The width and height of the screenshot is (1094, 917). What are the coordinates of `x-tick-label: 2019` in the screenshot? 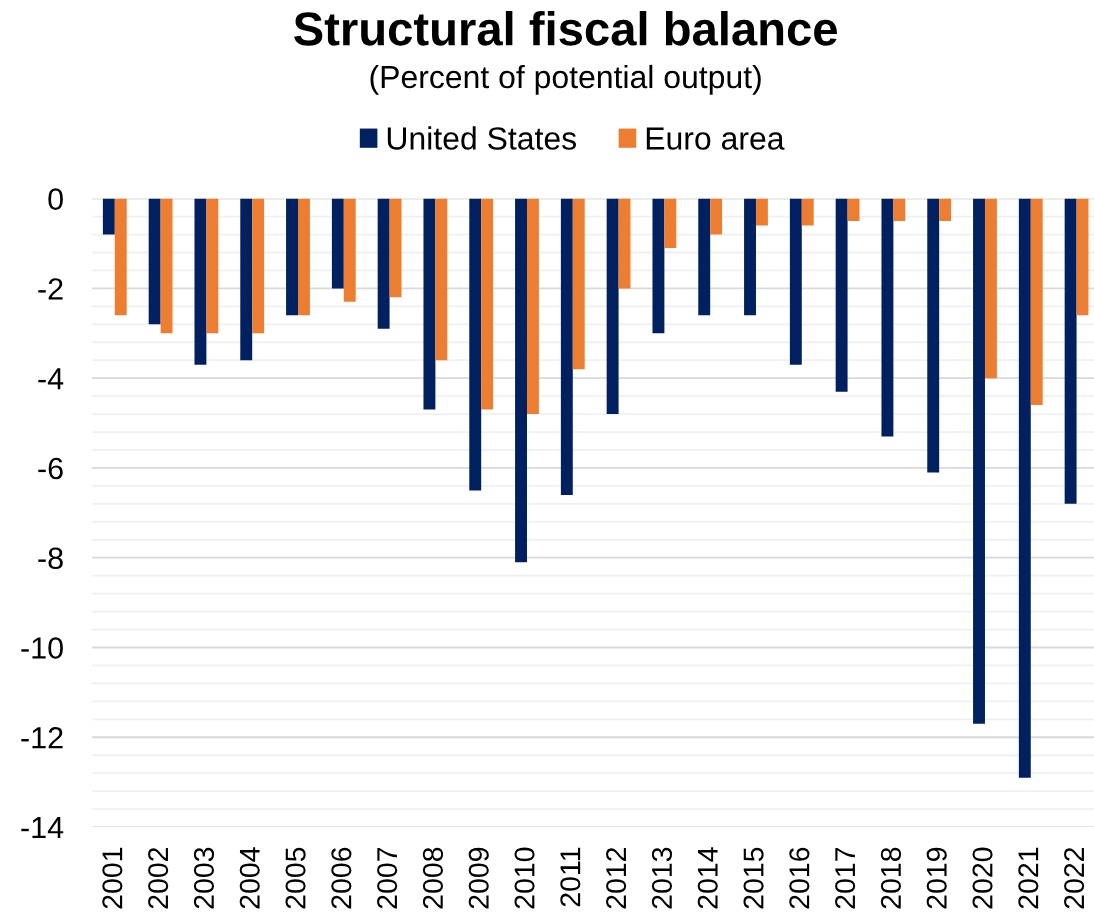 It's located at (936, 878).